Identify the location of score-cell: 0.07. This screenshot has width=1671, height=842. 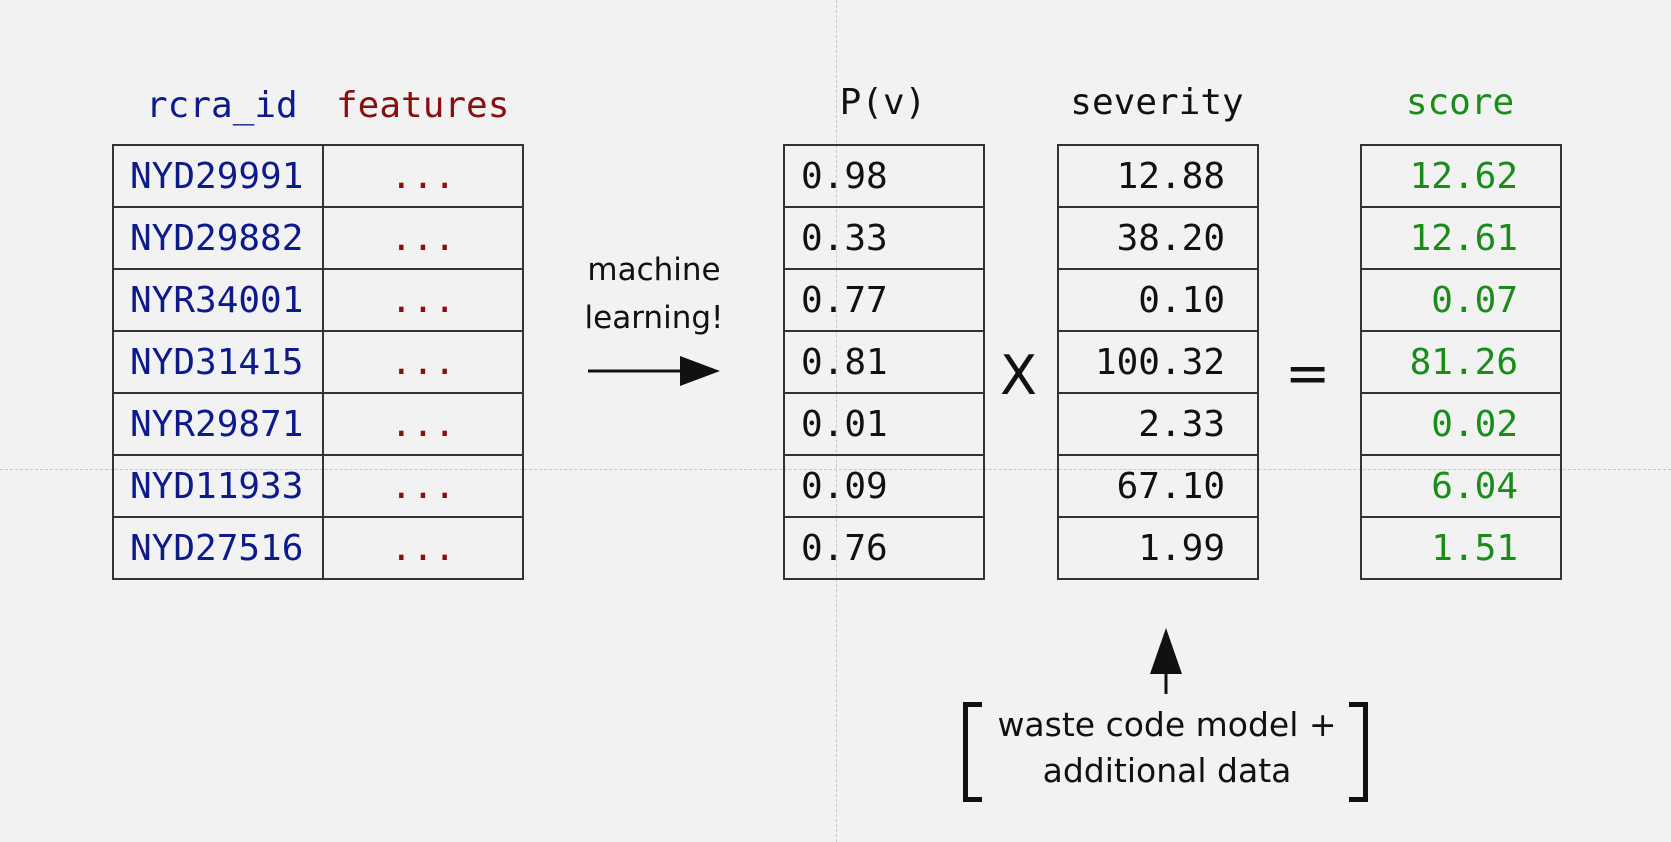
(1461, 300).